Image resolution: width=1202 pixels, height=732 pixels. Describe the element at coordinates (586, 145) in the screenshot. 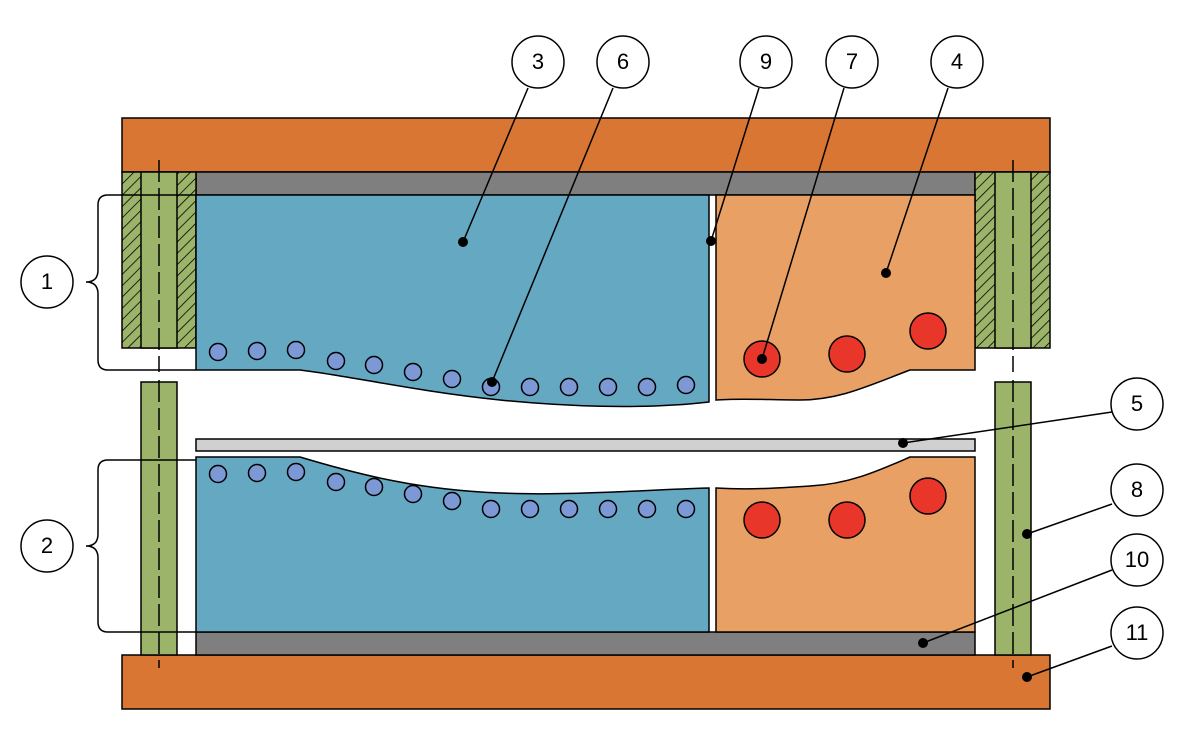

I see `top-platen` at that location.